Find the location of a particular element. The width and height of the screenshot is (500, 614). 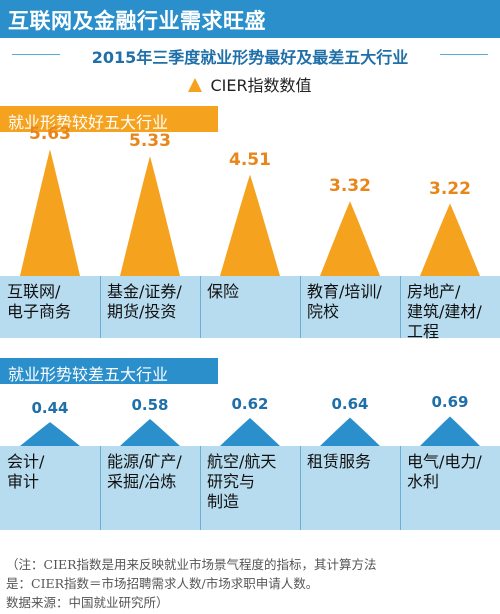

bad-category-label-4: 电气/电力/ 水利 is located at coordinates (444, 471).